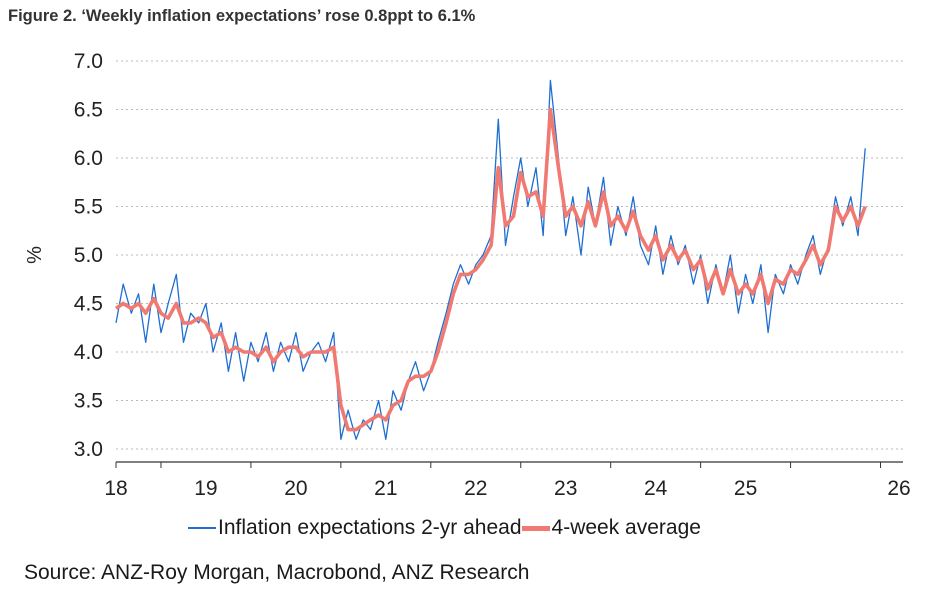 Image resolution: width=937 pixels, height=594 pixels. I want to click on x-tick-label: 24, so click(656, 488).